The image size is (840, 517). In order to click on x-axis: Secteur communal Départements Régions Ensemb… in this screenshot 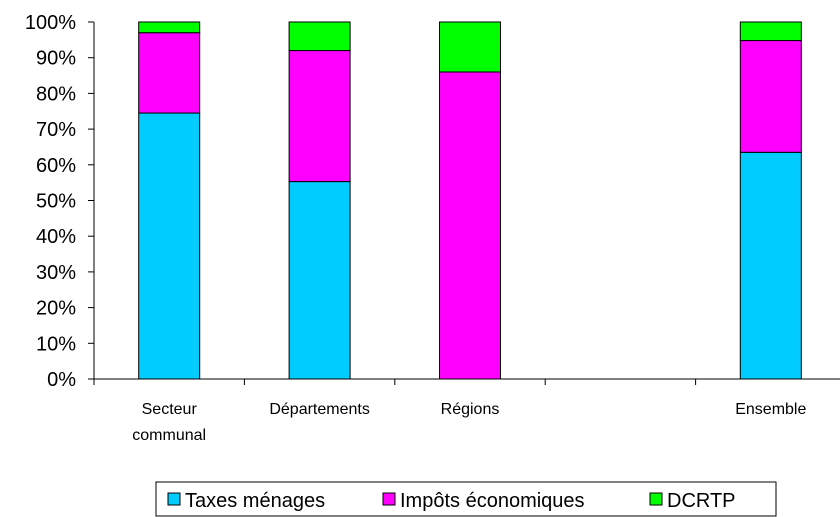, I will do `click(466, 411)`.